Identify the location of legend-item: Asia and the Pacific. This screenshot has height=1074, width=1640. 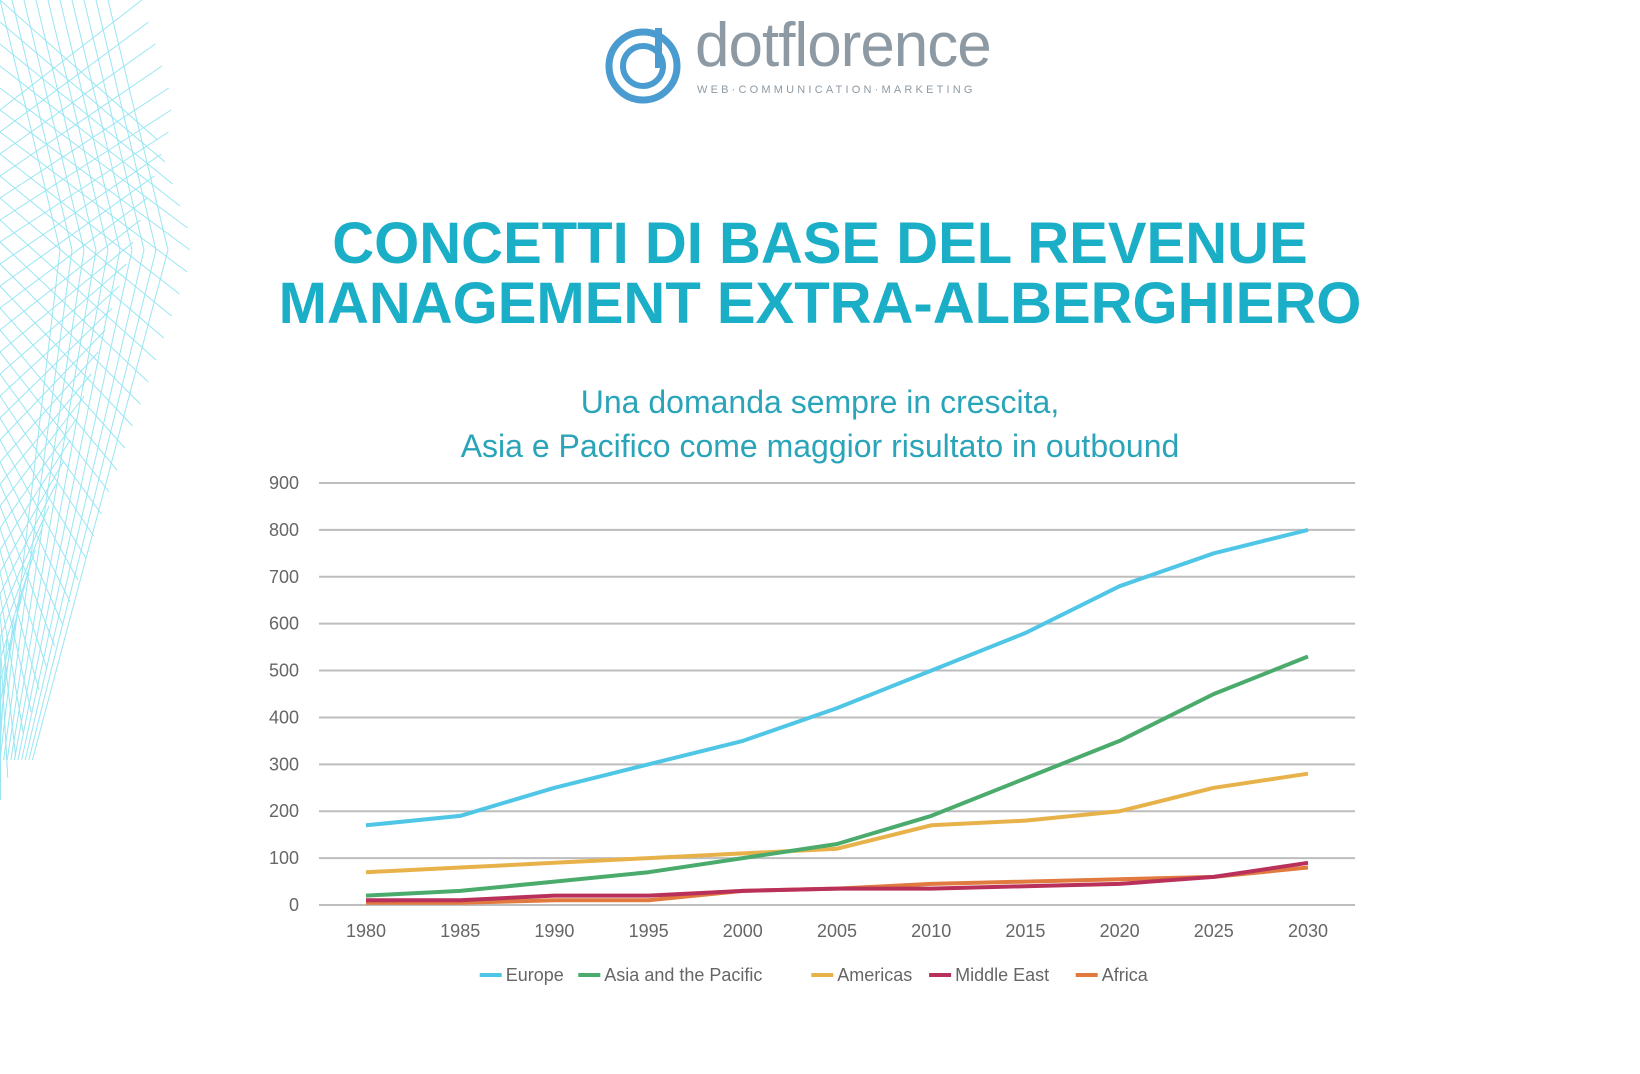
(670, 975).